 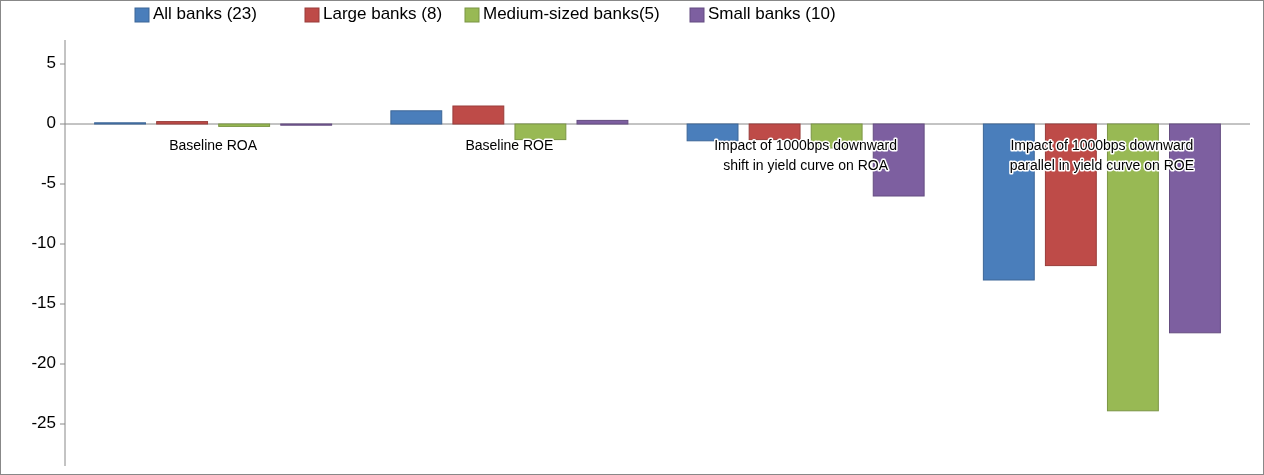 What do you see at coordinates (571, 14) in the screenshot?
I see `legend-label: Medium-sized banks(5)` at bounding box center [571, 14].